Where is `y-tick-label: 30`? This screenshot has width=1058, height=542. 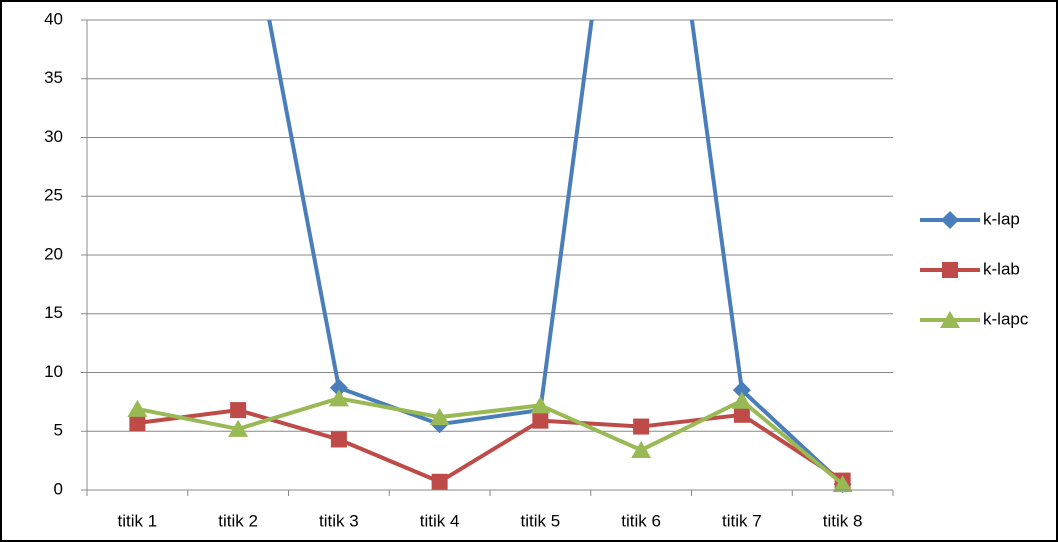 y-tick-label: 30 is located at coordinates (53, 136).